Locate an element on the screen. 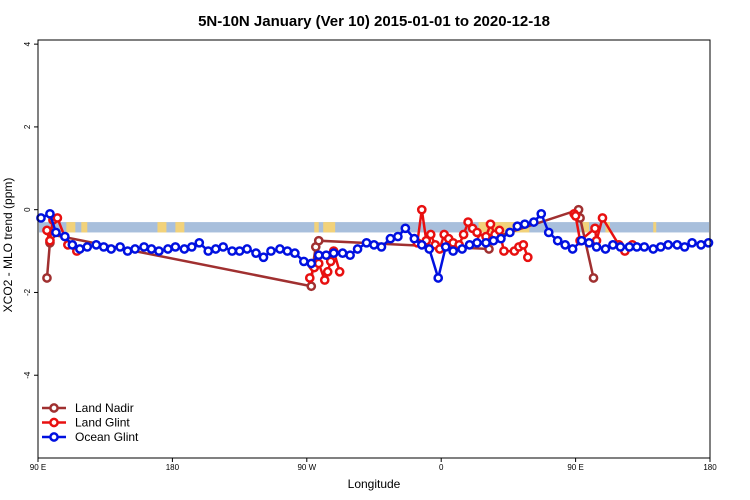  y-tick-label: -4 is located at coordinates (27, 375).